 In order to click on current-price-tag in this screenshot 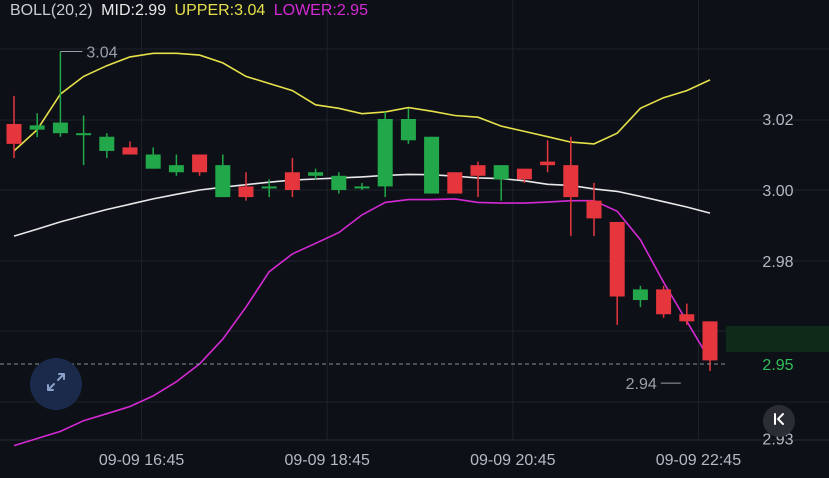, I will do `click(777, 339)`.